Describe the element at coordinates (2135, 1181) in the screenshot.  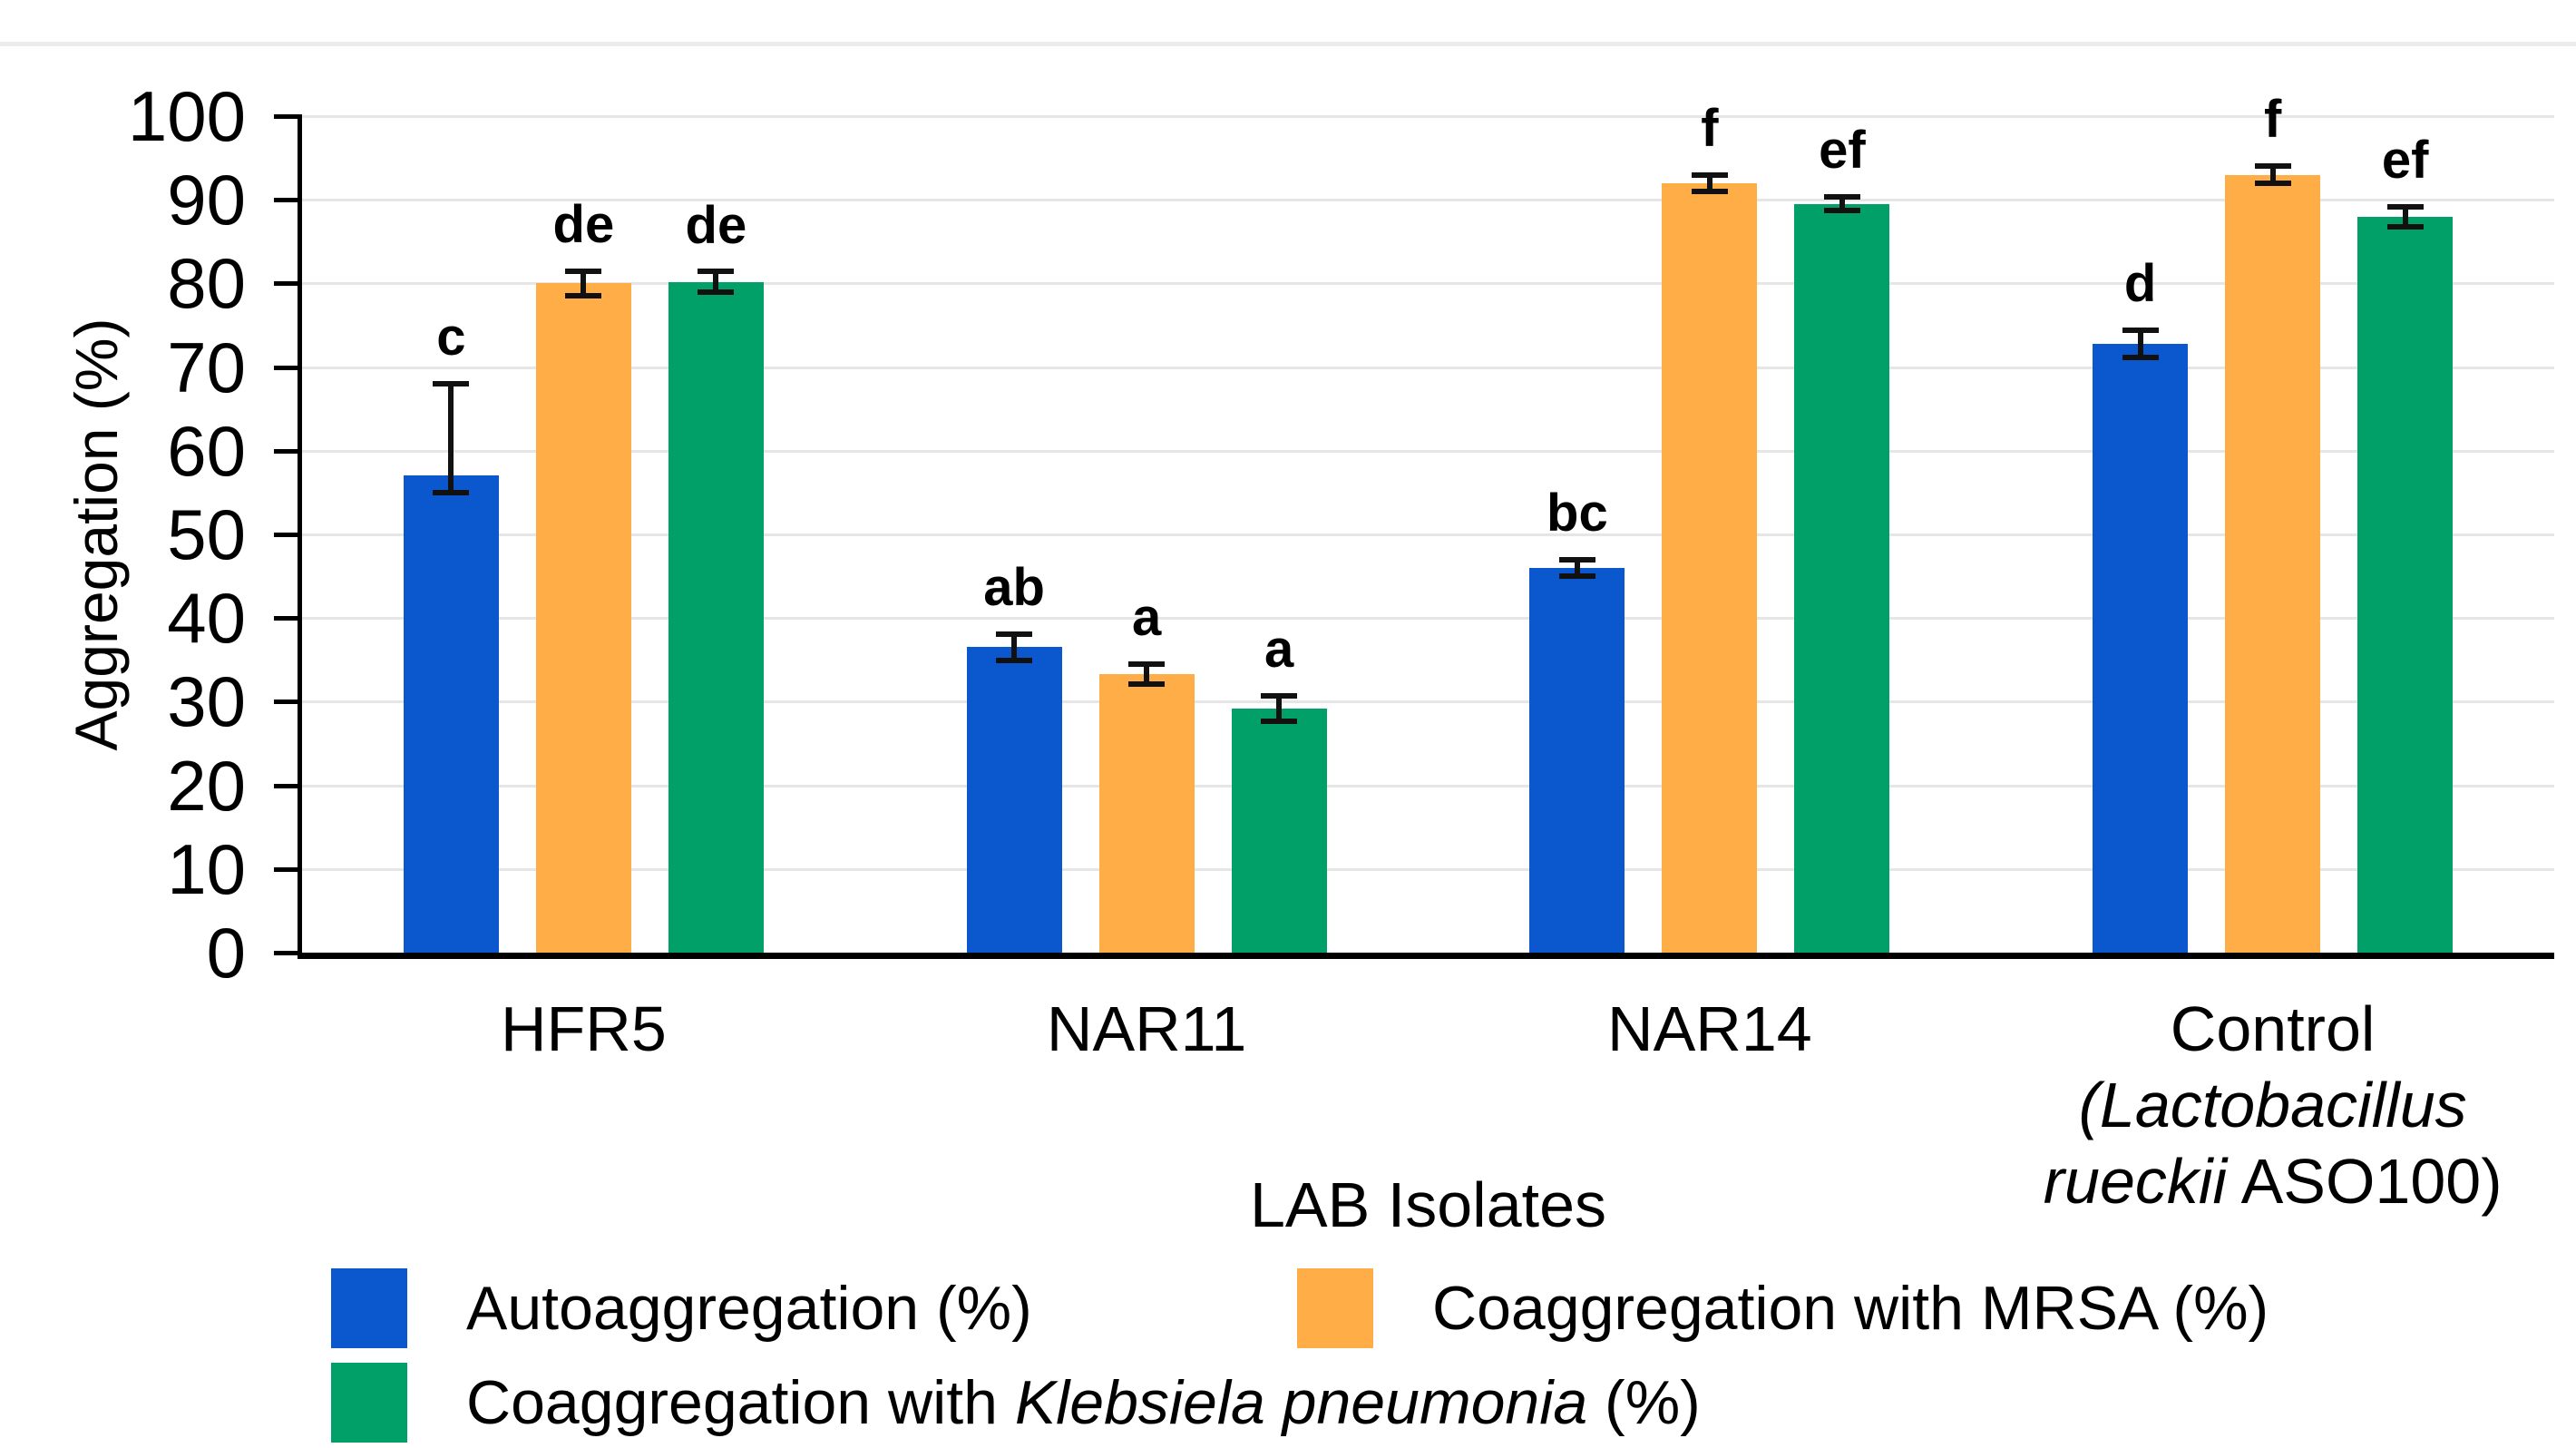
I see `text-segment: rueckii` at that location.